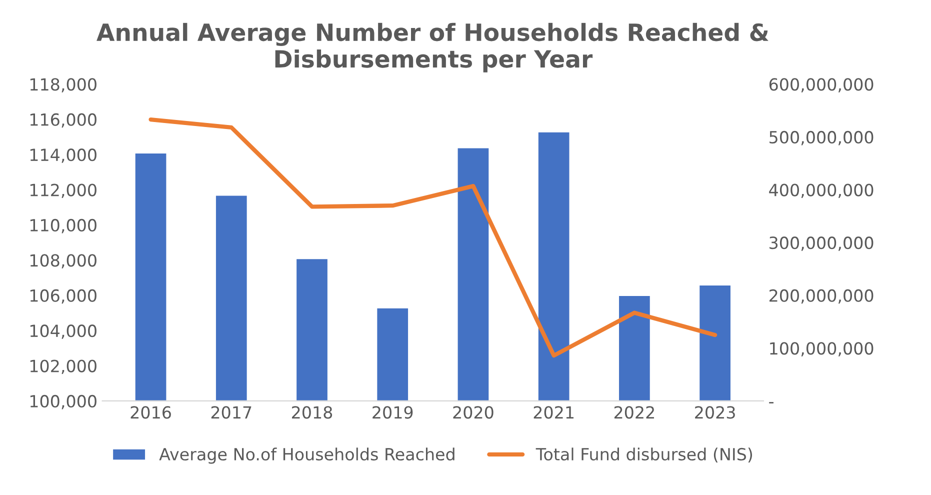 This screenshot has width=931, height=495. Describe the element at coordinates (63, 85) in the screenshot. I see `y-tick-label: 118,000` at that location.